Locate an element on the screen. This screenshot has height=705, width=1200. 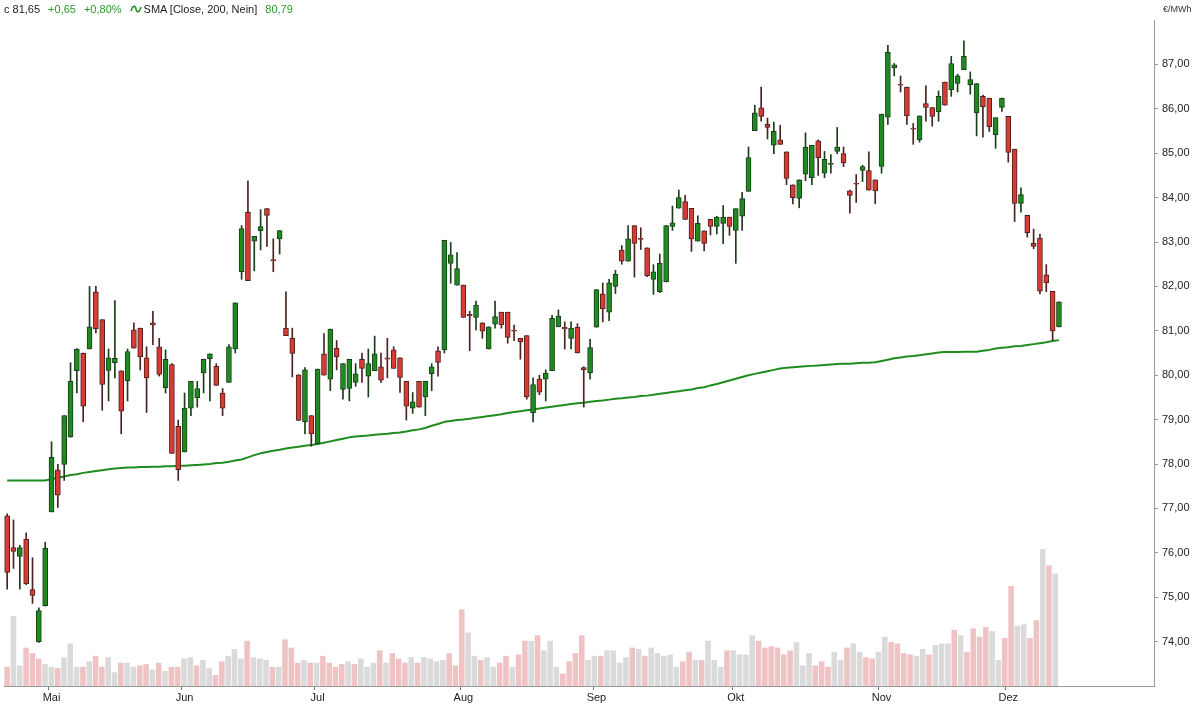
y-tick-label: 84,00 is located at coordinates (1176, 196).